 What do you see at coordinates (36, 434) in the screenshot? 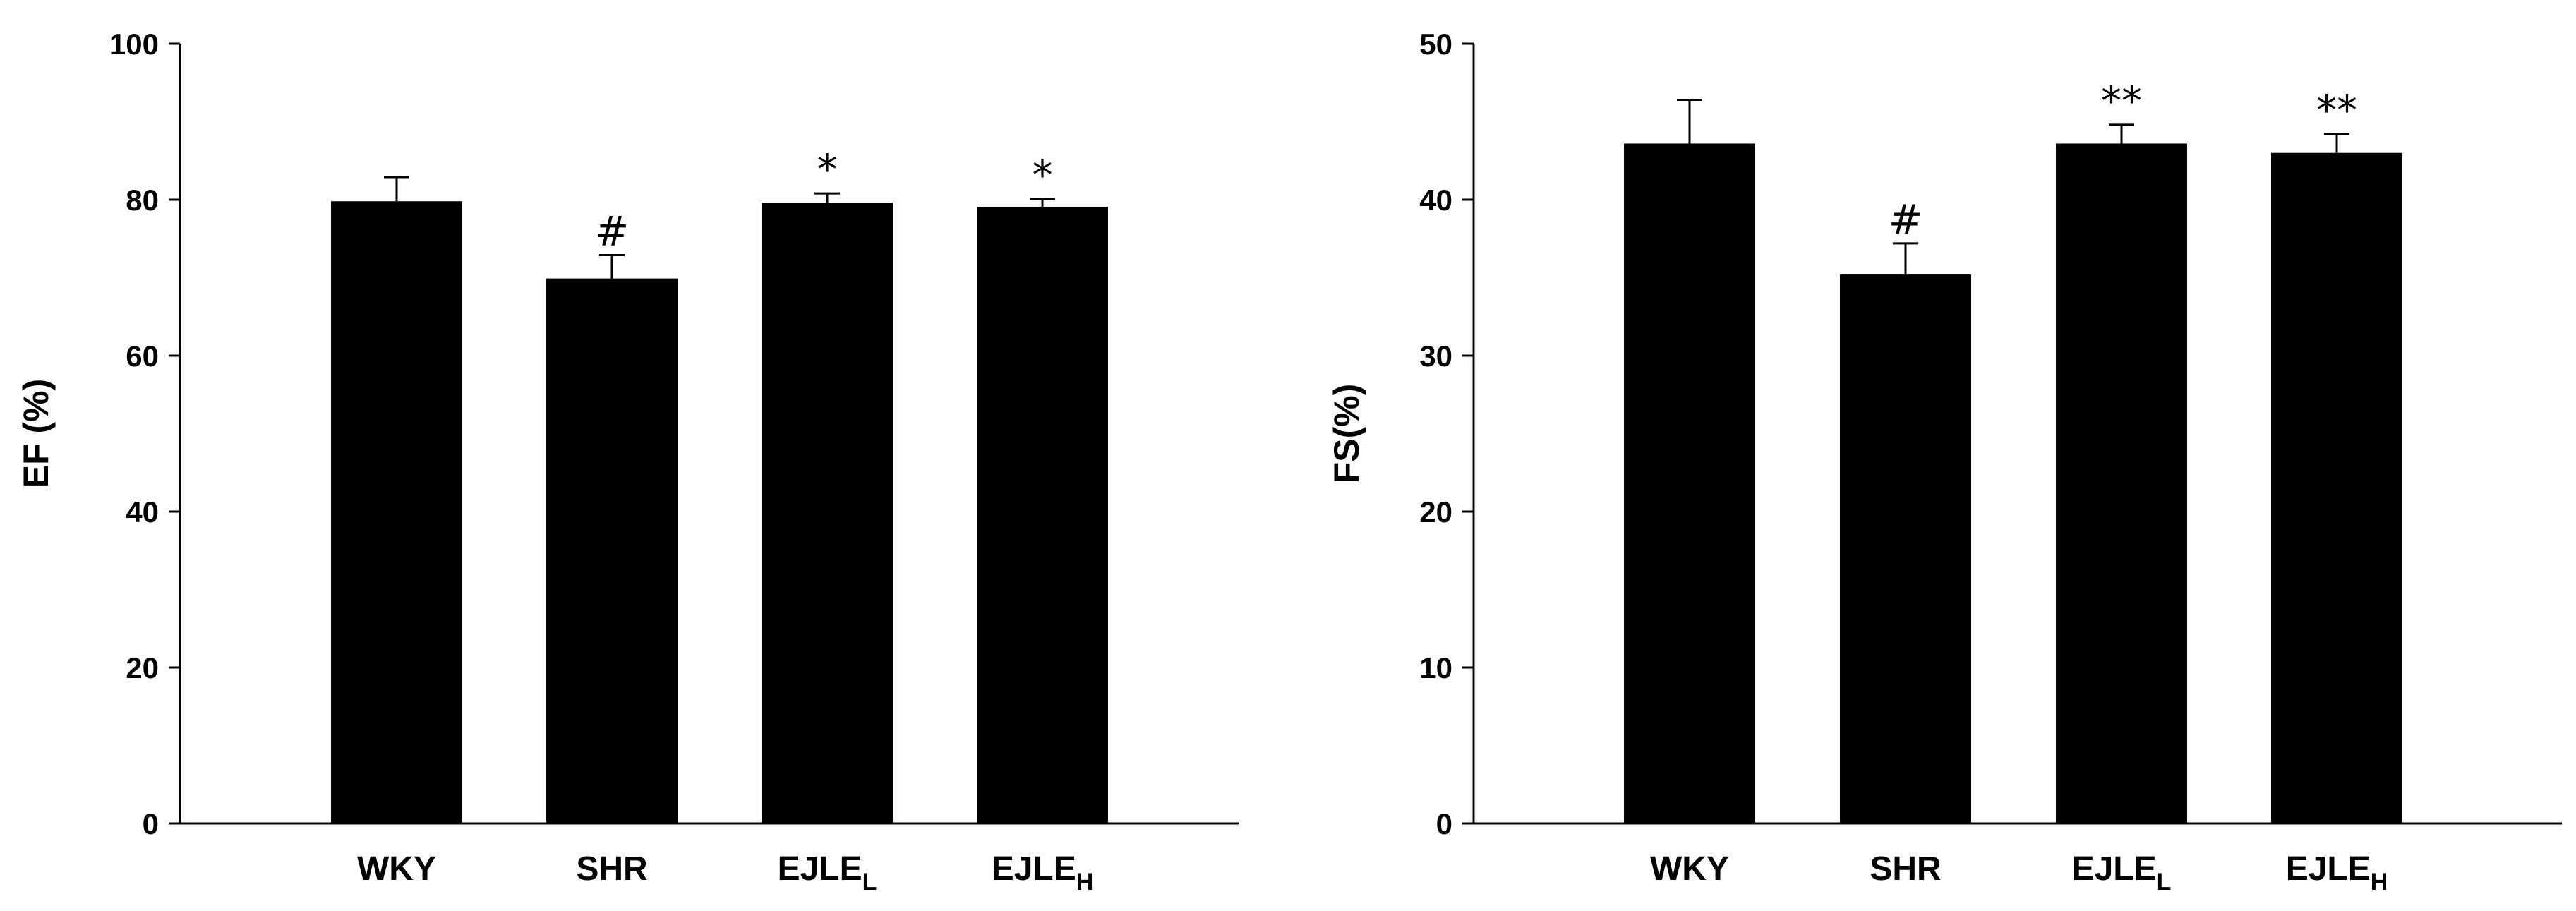
I see `y-axis-title: EF (%)` at bounding box center [36, 434].